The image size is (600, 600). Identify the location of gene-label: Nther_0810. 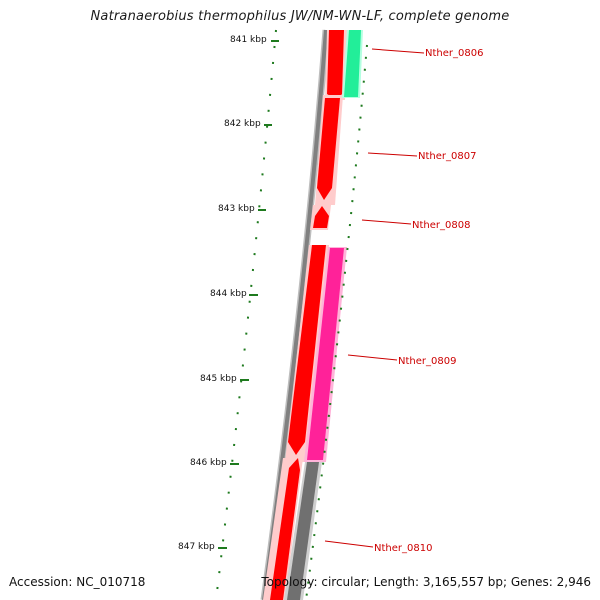
(403, 548).